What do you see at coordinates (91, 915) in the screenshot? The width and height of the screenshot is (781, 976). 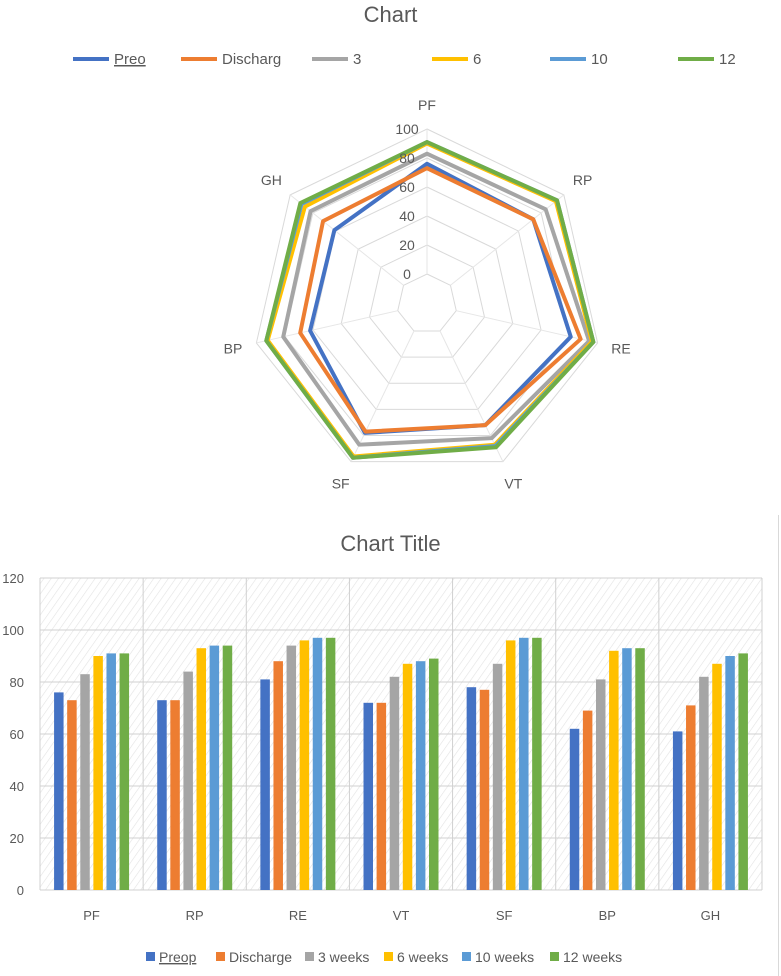 I see `bar-category-label: PF` at bounding box center [91, 915].